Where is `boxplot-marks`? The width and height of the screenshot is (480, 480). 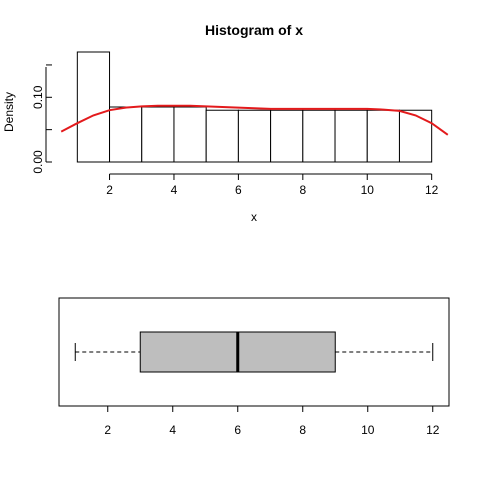
boxplot-marks is located at coordinates (254, 352).